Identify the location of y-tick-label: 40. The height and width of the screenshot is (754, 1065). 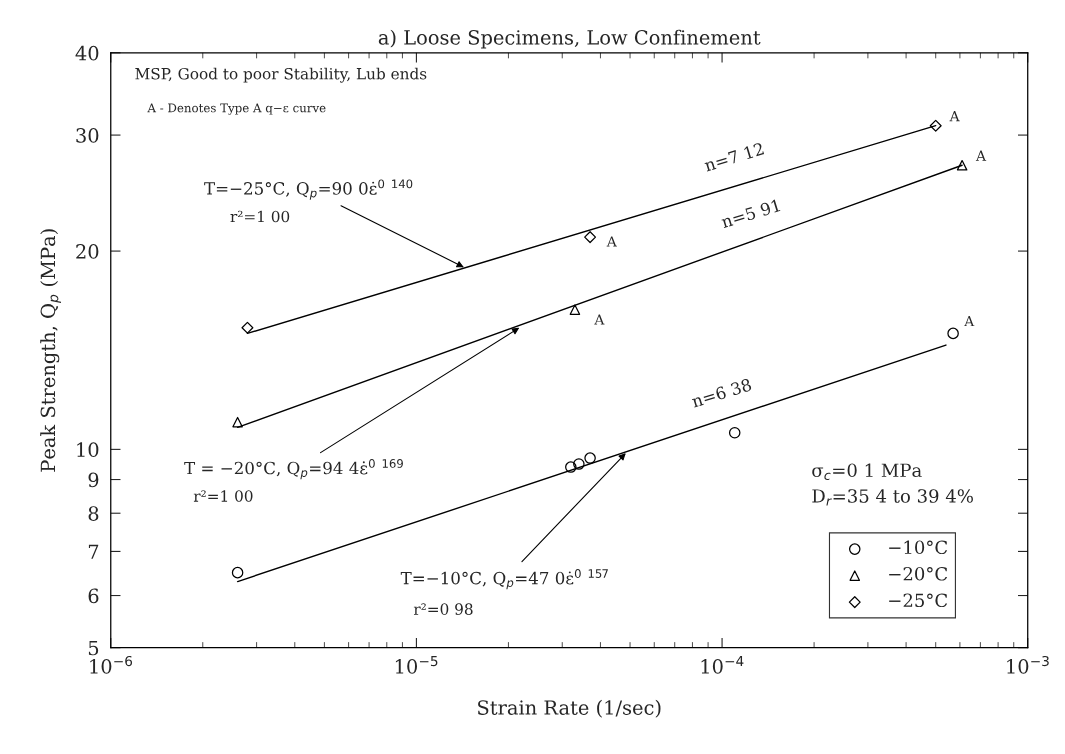
(87, 53).